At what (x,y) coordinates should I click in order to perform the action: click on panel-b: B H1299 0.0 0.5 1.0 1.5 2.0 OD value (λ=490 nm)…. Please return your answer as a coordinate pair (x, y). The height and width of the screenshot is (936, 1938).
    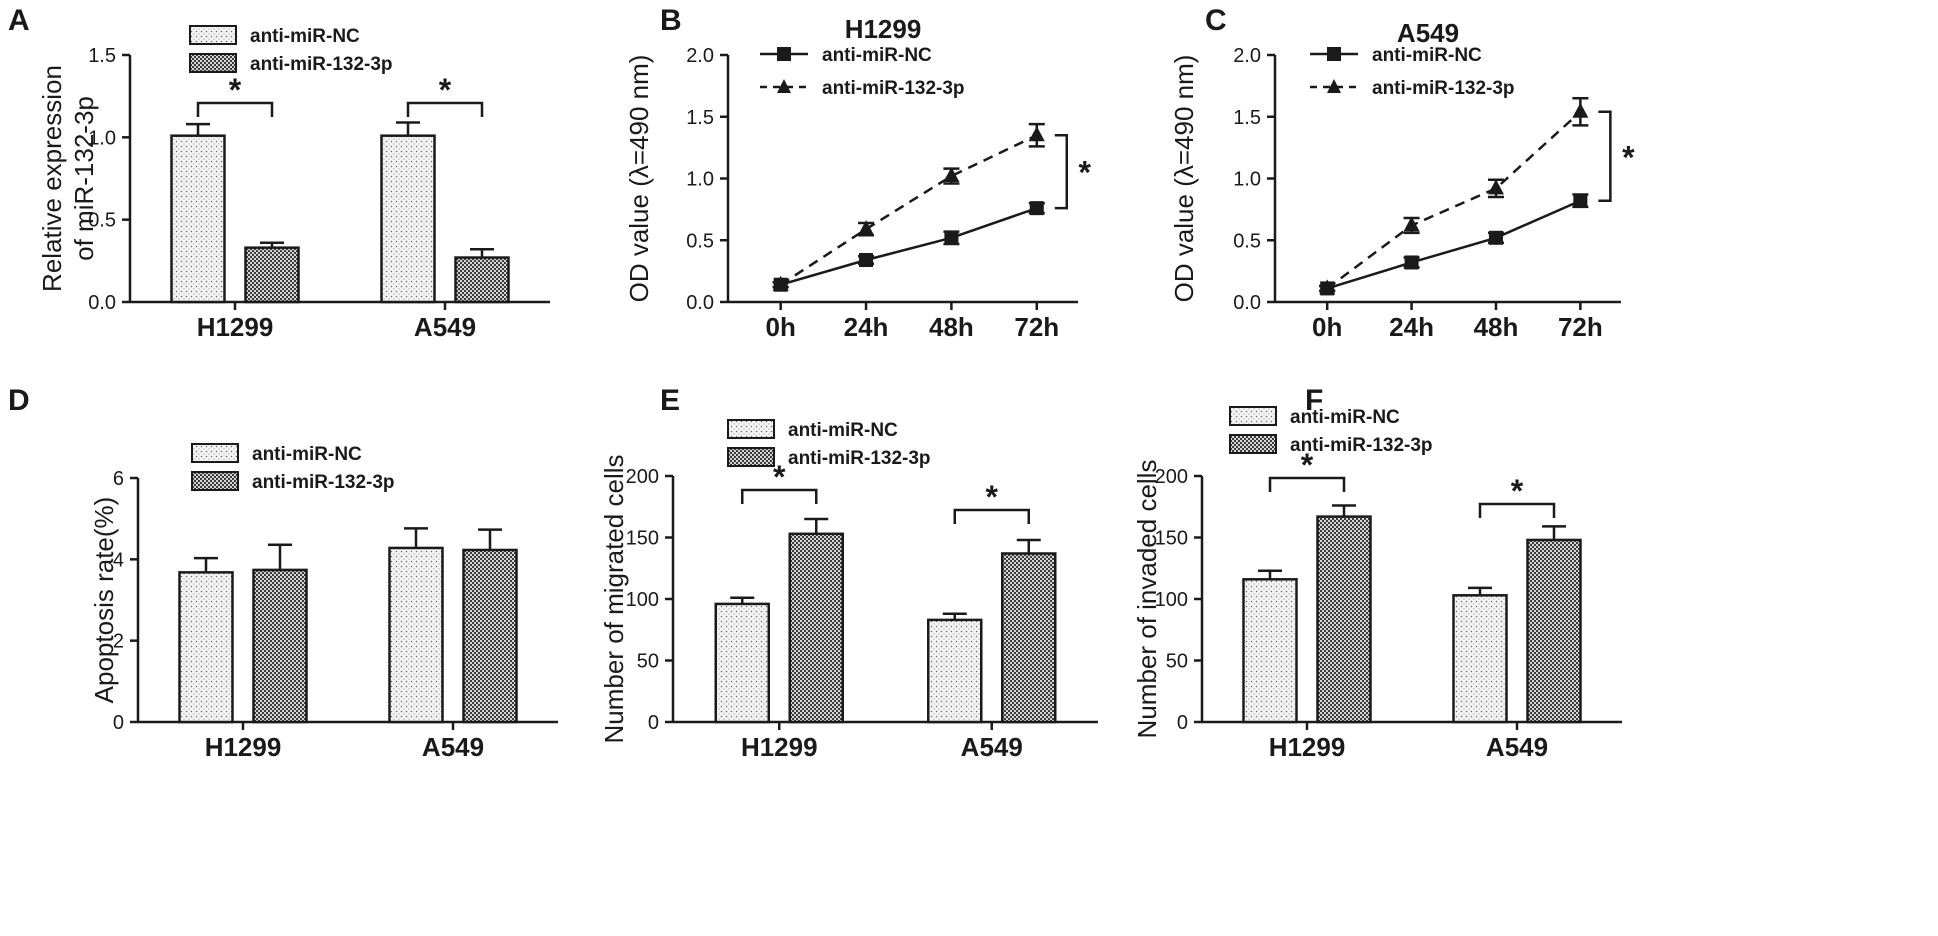
    Looking at the image, I should click on (858, 173).